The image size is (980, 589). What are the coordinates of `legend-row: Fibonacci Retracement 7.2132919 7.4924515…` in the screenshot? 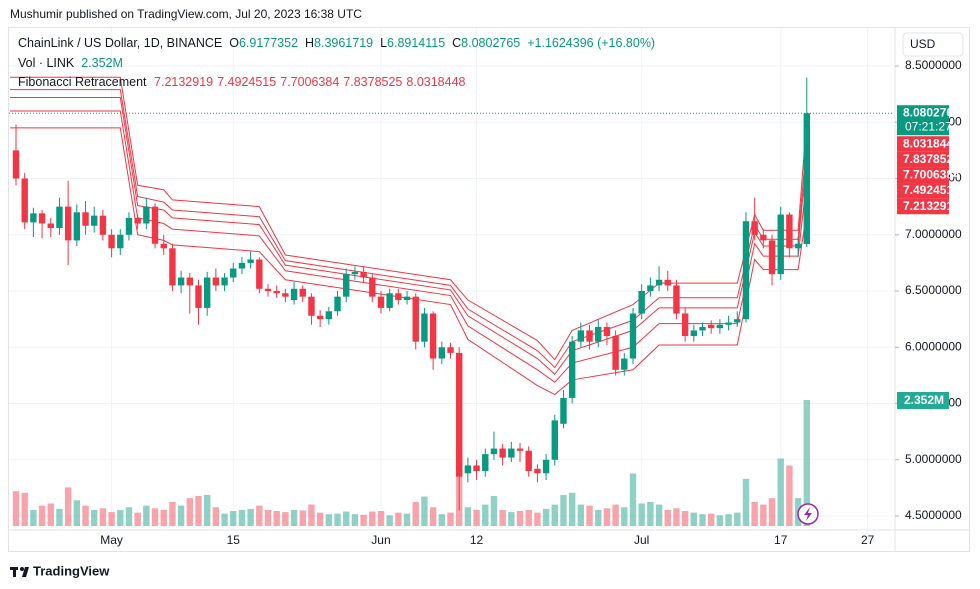 It's located at (336, 83).